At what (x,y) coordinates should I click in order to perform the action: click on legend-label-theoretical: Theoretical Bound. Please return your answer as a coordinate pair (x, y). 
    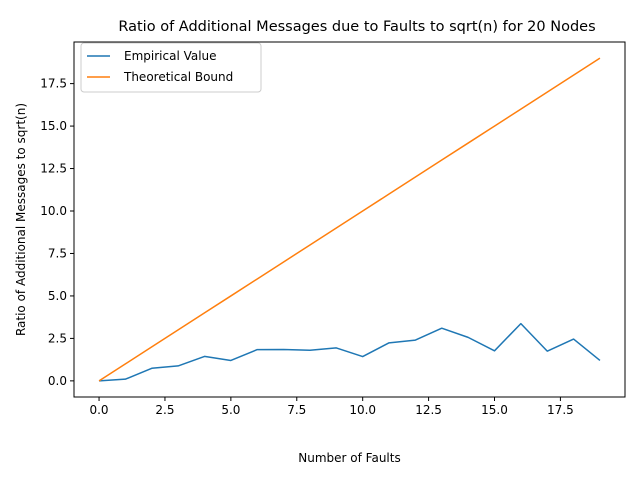
    Looking at the image, I should click on (178, 77).